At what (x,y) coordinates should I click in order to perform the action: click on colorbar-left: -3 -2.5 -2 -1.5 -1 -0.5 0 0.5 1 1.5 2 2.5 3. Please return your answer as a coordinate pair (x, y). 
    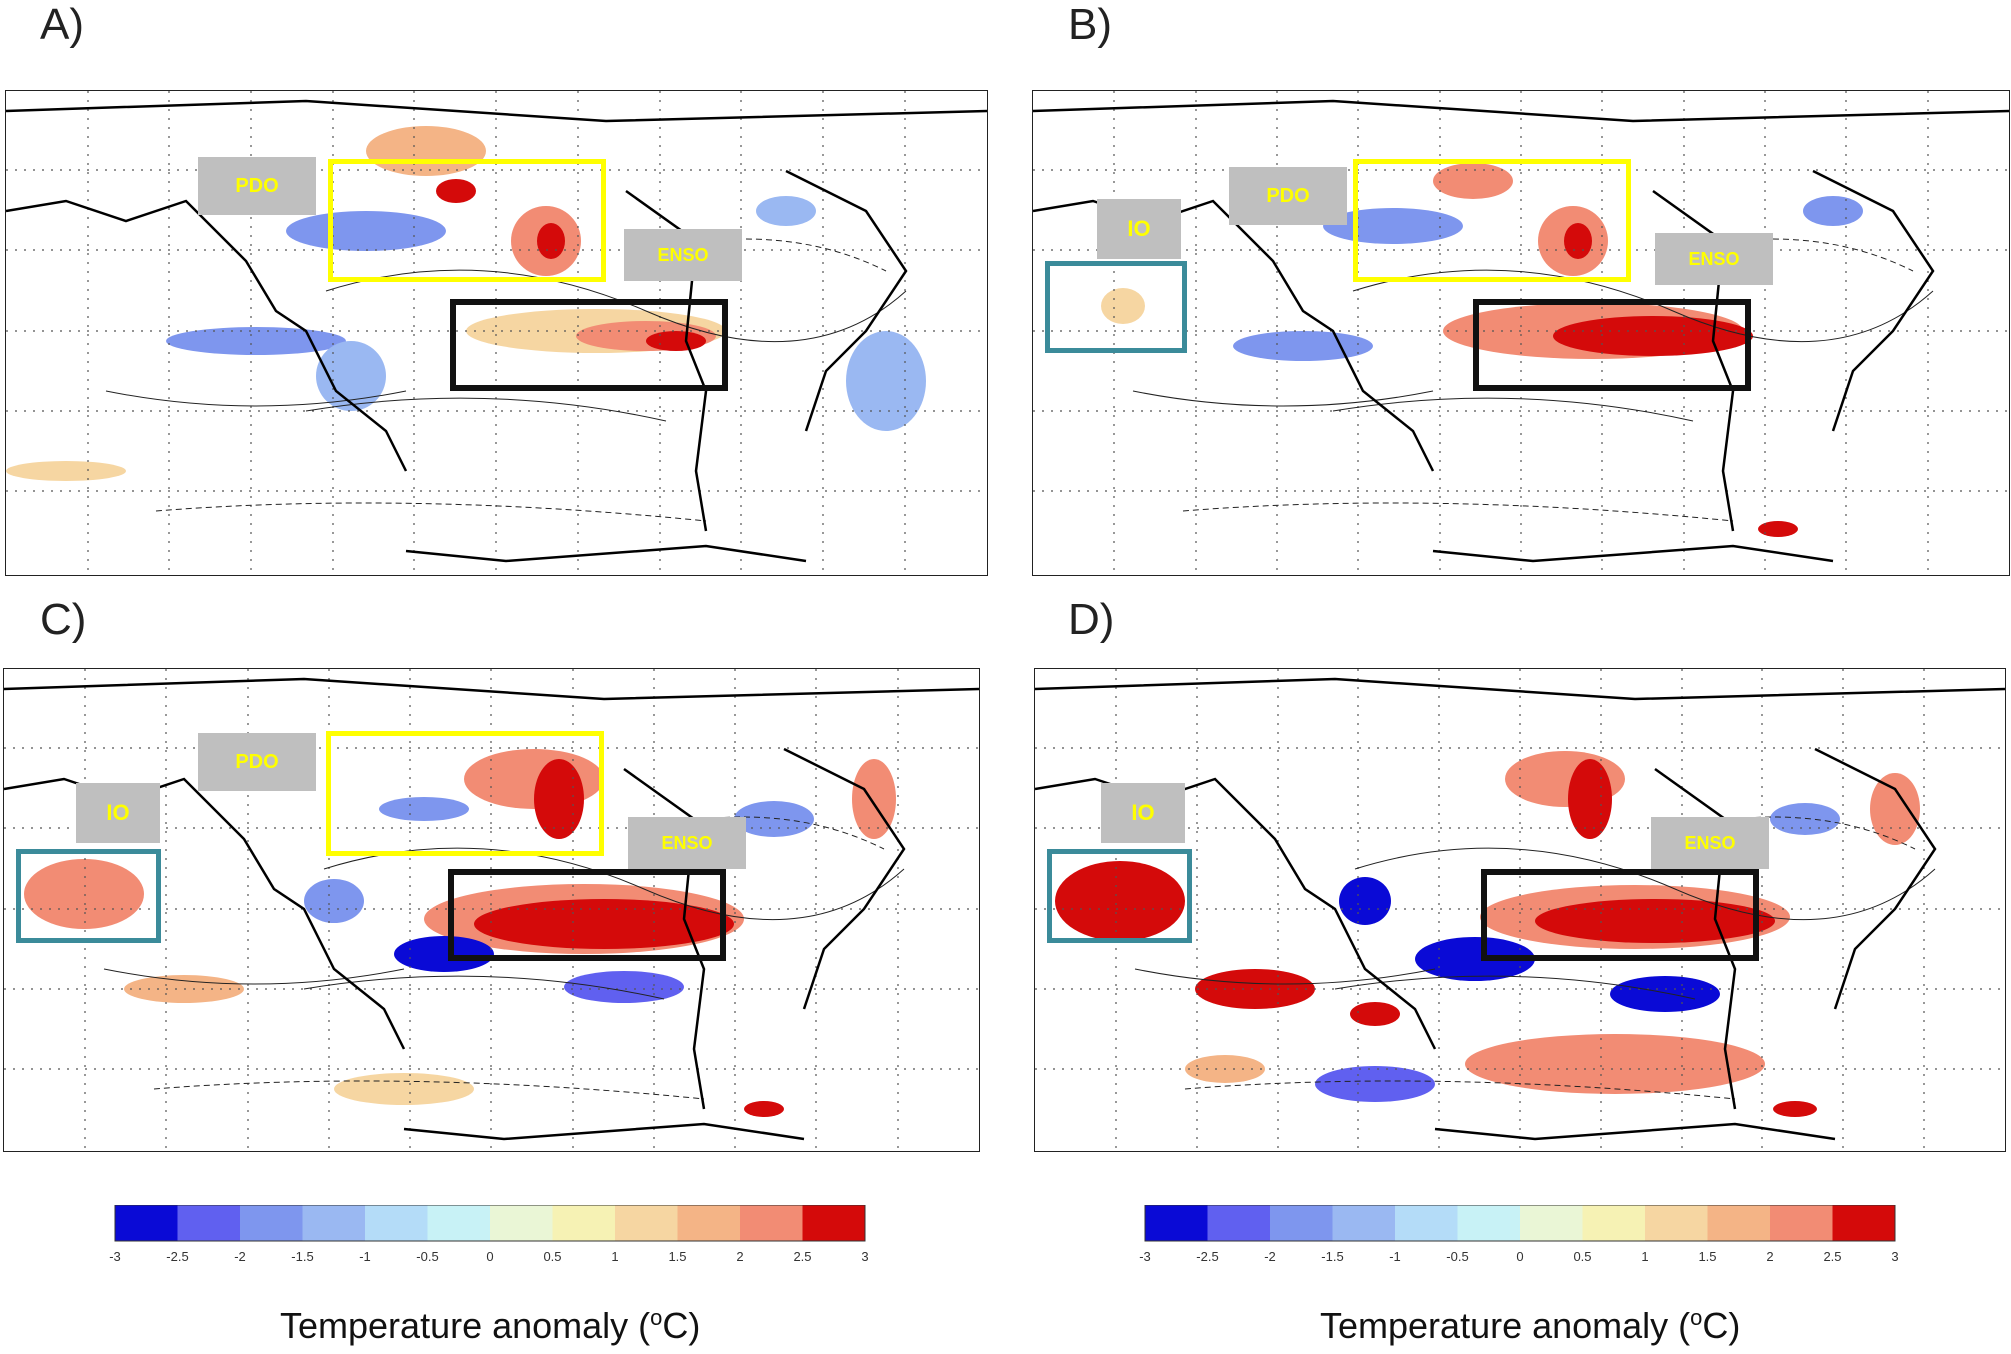
    Looking at the image, I should click on (490, 1234).